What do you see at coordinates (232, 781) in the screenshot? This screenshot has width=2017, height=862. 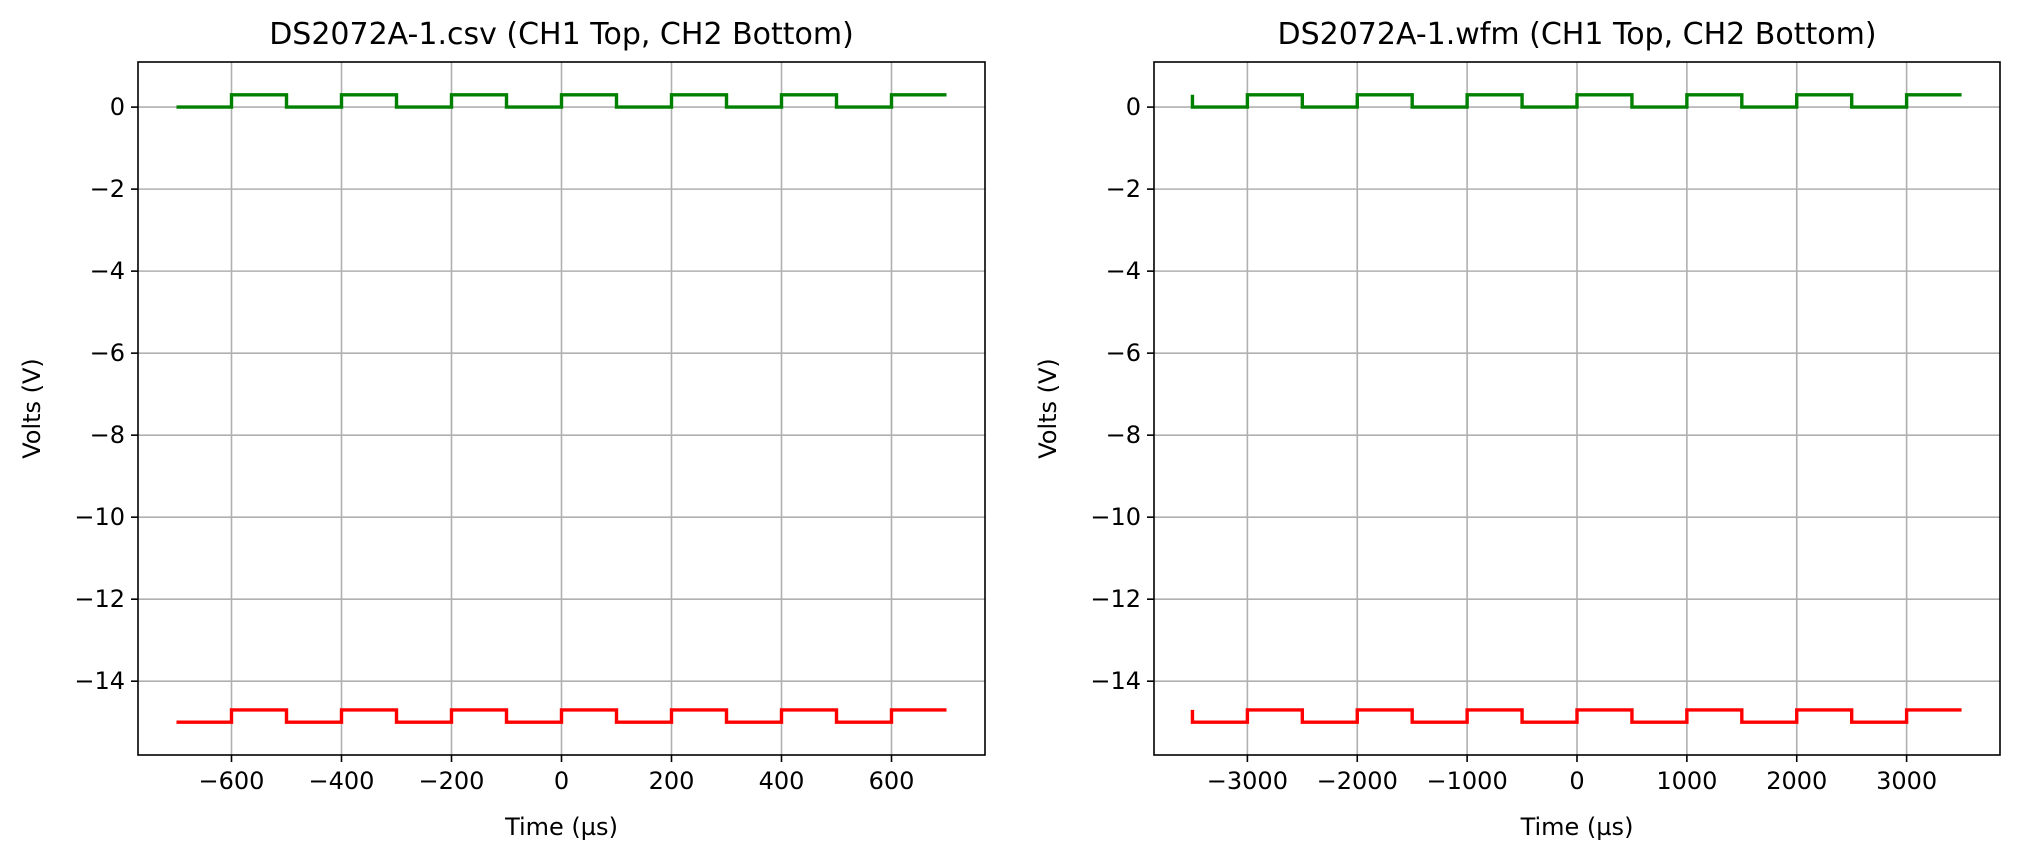 I see `x-tick-label: −600` at bounding box center [232, 781].